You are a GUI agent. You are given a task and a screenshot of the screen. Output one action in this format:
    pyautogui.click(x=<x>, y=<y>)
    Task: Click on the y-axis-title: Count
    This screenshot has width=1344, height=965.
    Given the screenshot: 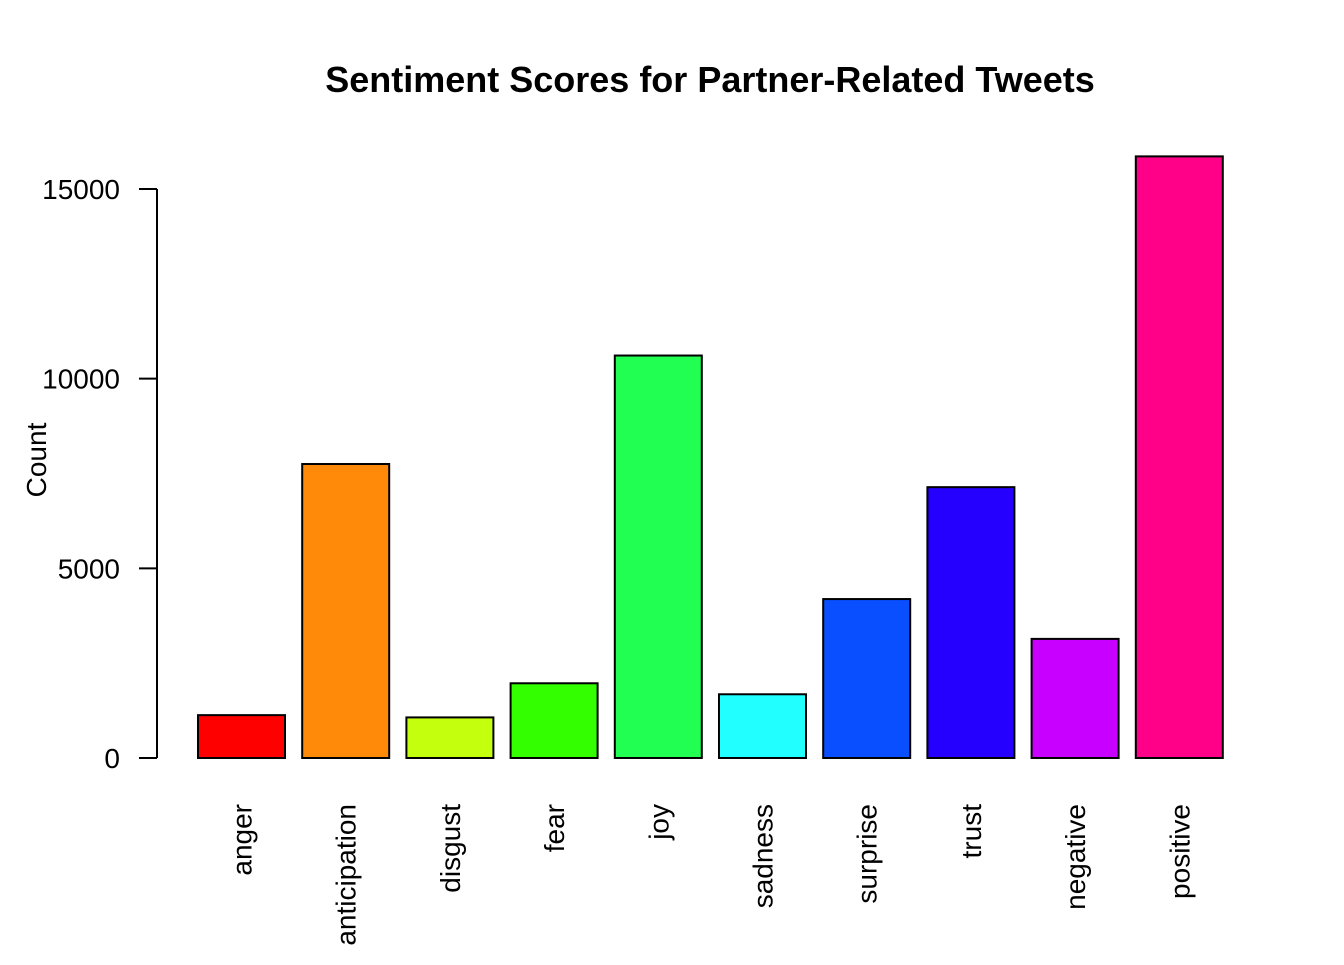 What is the action you would take?
    pyautogui.click(x=36, y=459)
    